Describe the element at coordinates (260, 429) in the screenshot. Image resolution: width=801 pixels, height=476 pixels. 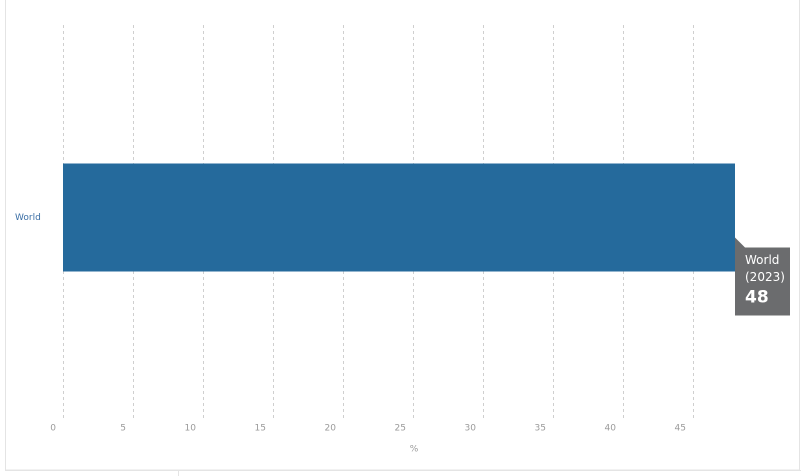
I see `x-tick-label: 15` at that location.